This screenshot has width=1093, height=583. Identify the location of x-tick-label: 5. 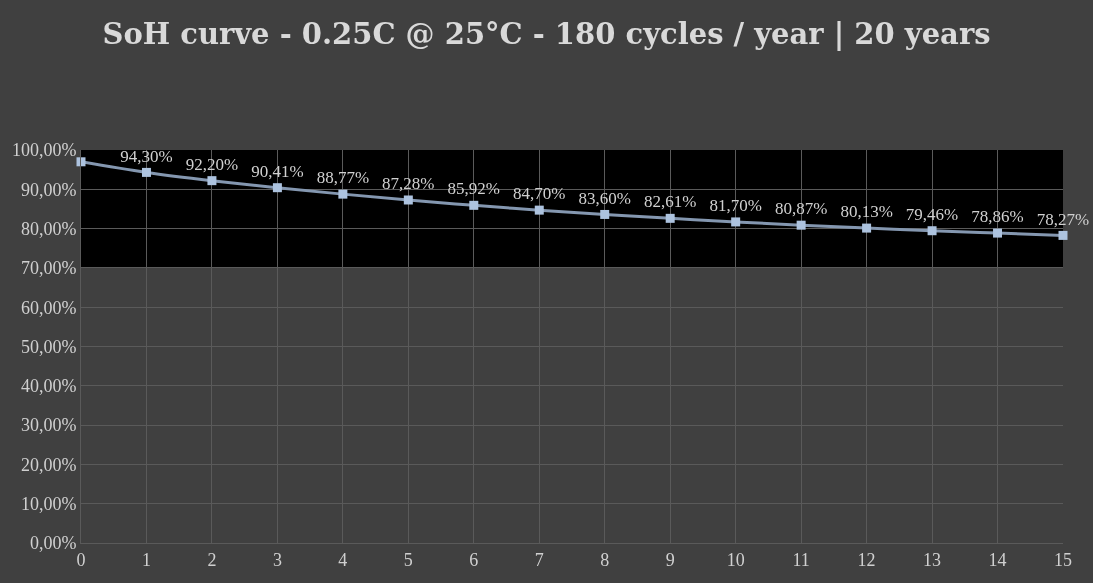
(408, 559).